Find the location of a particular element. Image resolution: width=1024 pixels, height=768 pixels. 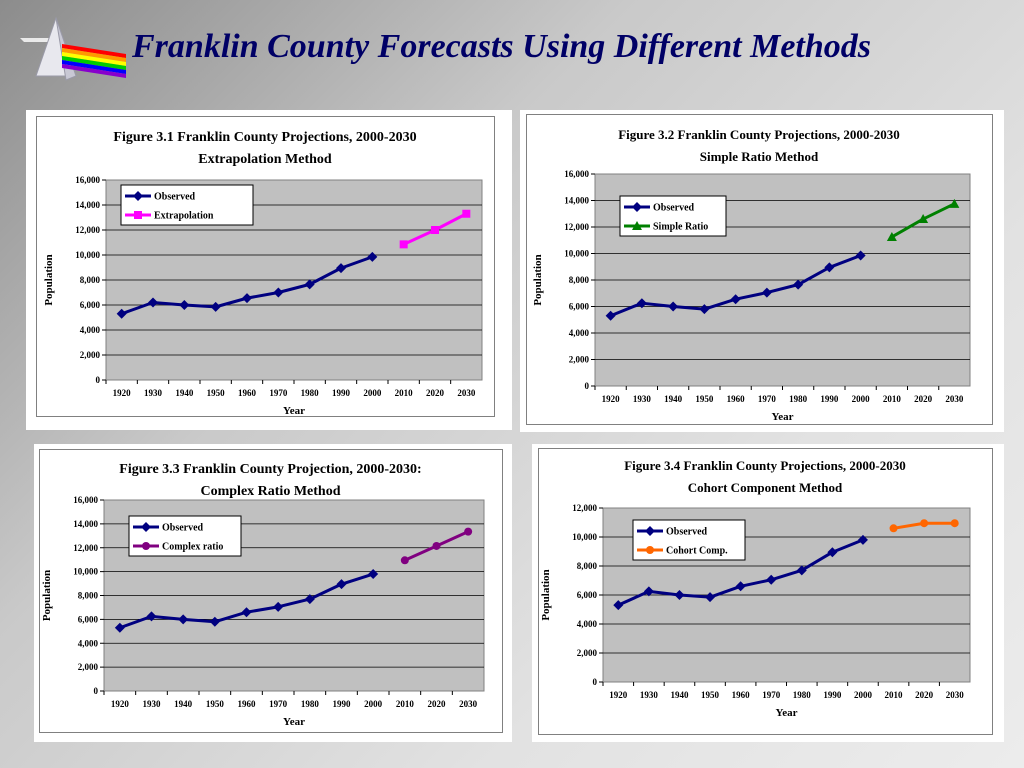

prism-logo-icon is located at coordinates (73, 48).